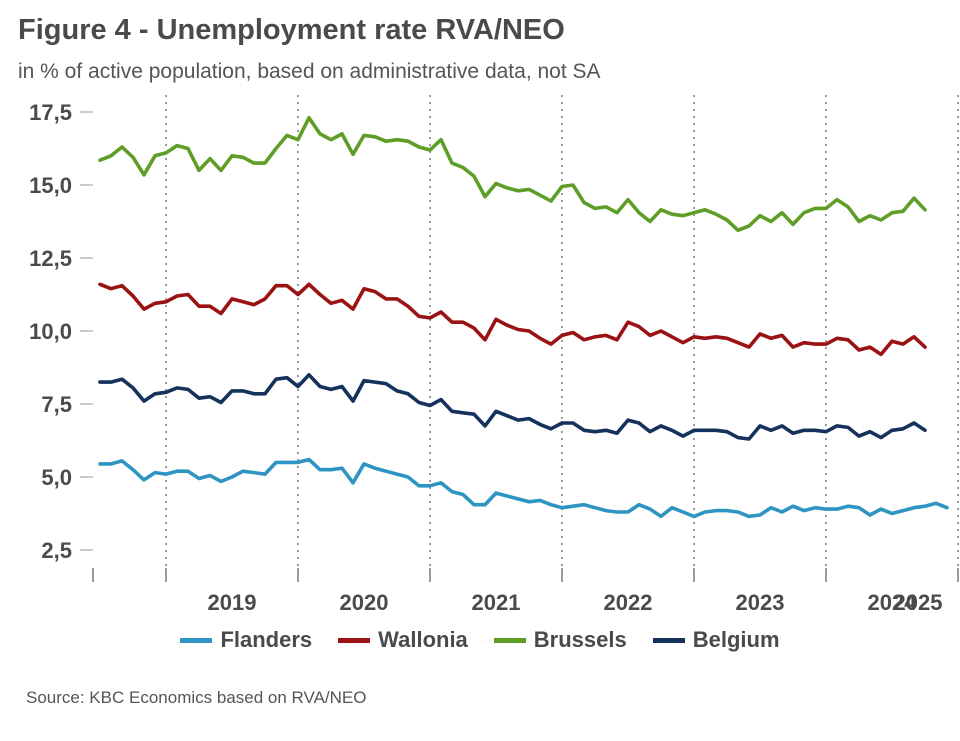  I want to click on legend-item-brussels: Brussels, so click(560, 640).